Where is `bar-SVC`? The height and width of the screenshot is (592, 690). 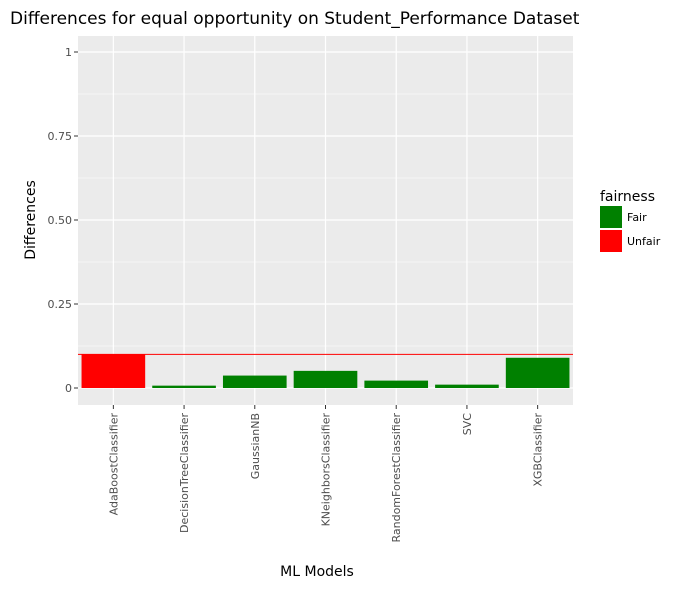
bar-SVC is located at coordinates (467, 386).